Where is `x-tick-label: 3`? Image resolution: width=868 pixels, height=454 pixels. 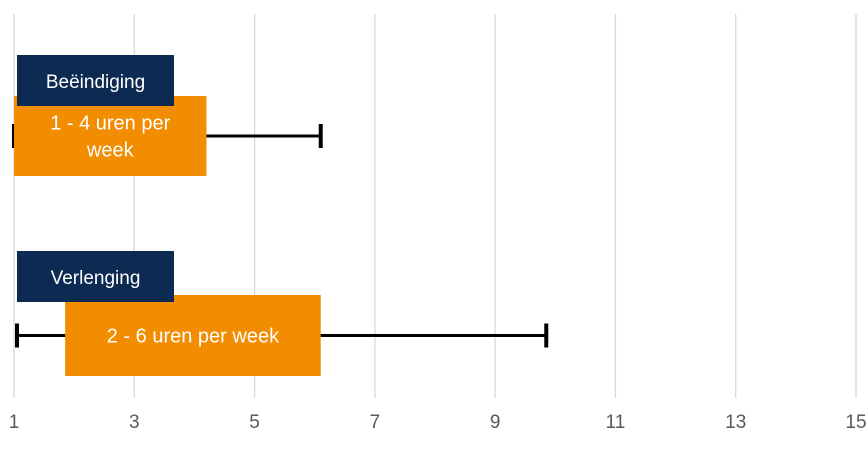 x-tick-label: 3 is located at coordinates (134, 422).